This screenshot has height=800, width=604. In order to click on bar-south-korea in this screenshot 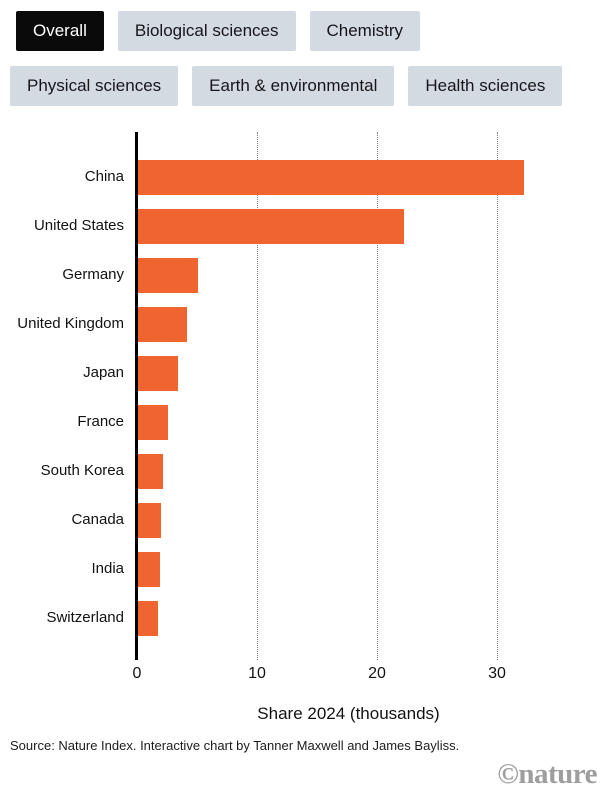, I will do `click(151, 471)`.